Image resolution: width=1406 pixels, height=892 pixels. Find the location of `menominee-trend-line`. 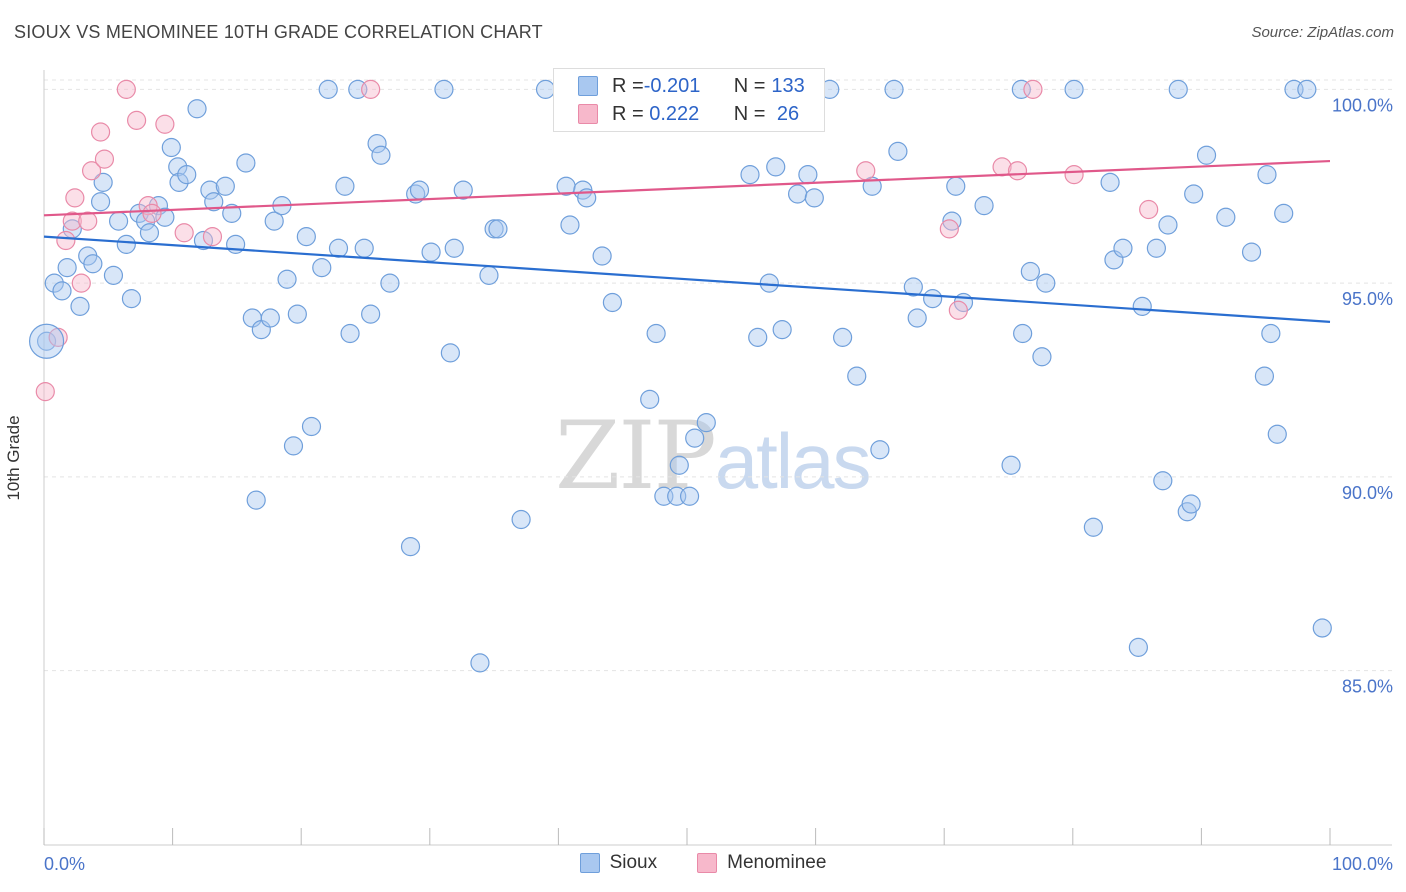

menominee-trend-line is located at coordinates (687, 188).